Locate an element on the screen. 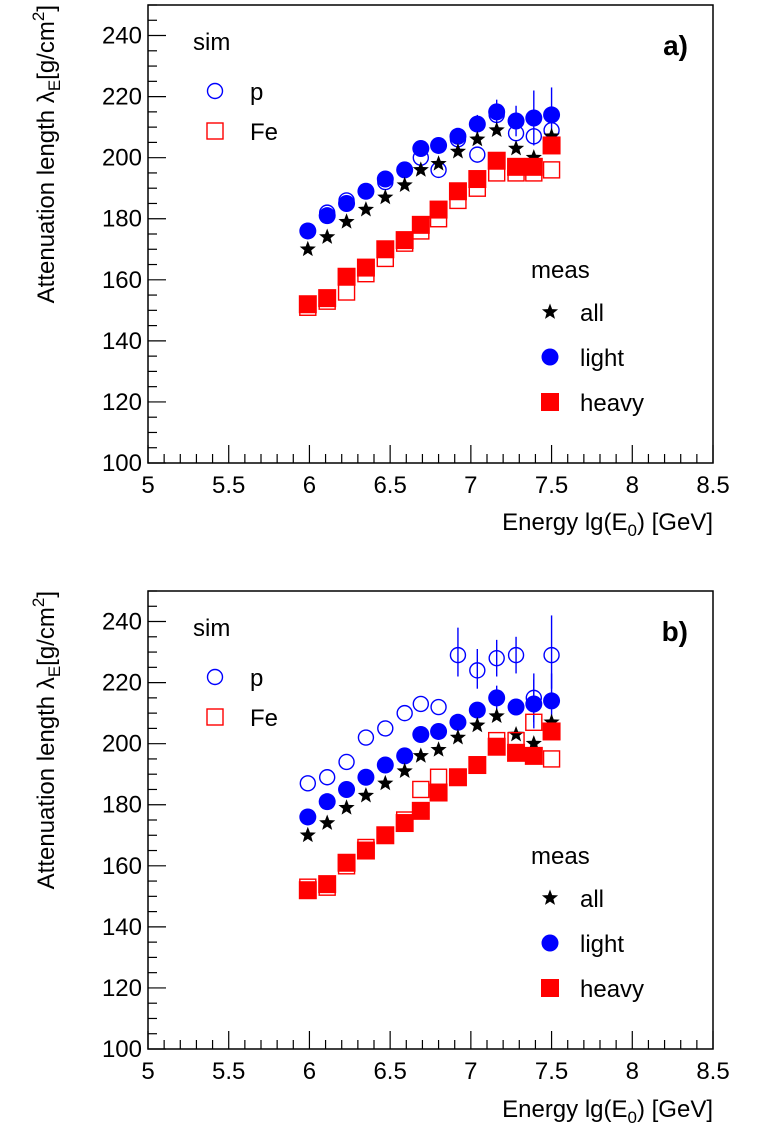 The image size is (769, 1134). y-tick-label: 240 is located at coordinates (122, 622).